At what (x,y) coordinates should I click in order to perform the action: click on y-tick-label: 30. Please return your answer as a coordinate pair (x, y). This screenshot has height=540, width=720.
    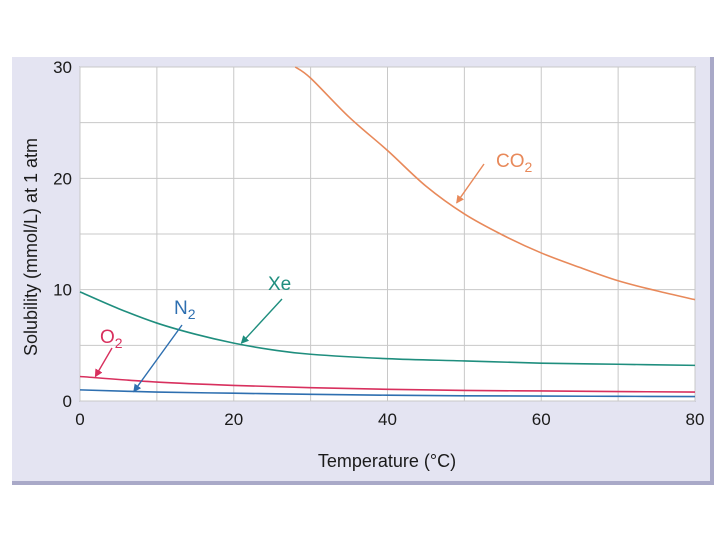
    Looking at the image, I should click on (62, 67).